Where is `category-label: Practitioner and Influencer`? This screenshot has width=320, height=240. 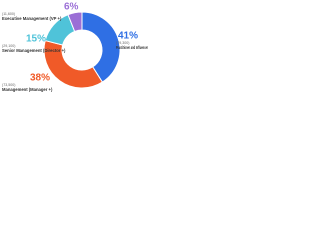
category-label: Practitioner and Influencer is located at coordinates (132, 47).